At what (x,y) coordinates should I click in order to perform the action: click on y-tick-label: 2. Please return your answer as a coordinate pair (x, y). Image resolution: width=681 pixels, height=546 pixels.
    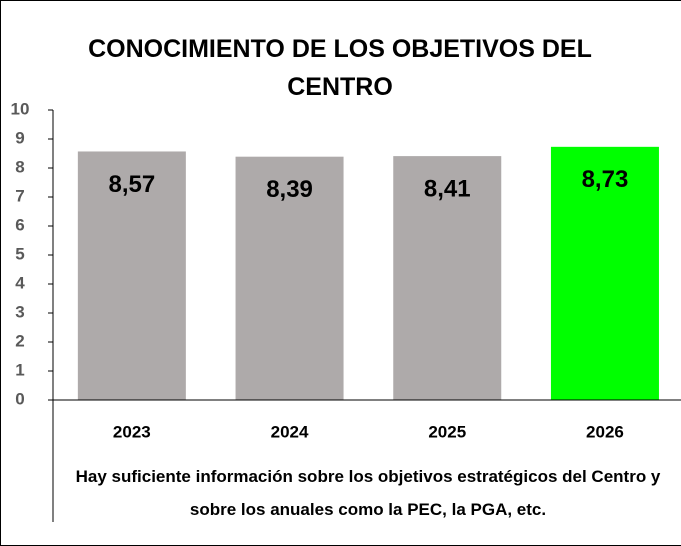
    Looking at the image, I should click on (19, 340).